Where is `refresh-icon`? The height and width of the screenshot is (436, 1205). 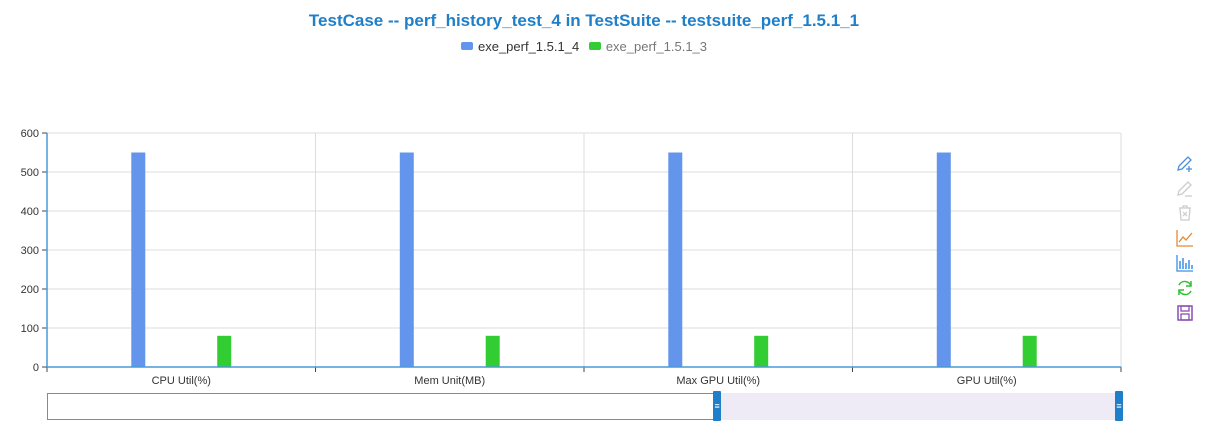
refresh-icon is located at coordinates (1185, 288).